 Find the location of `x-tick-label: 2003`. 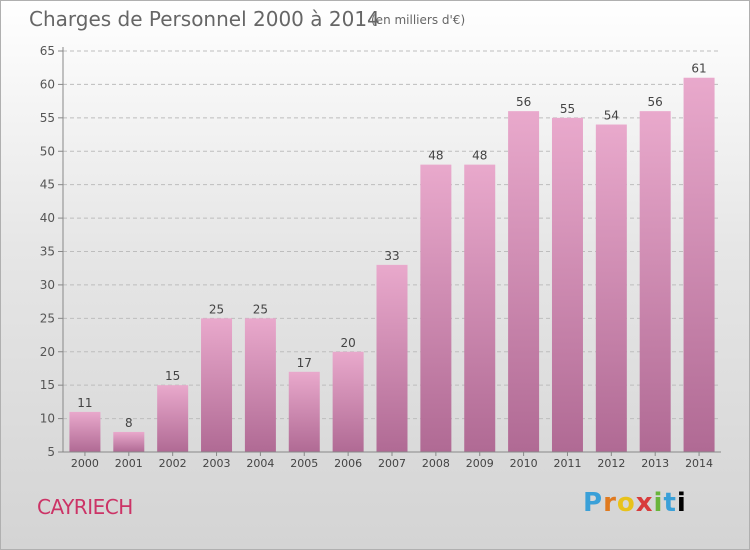

x-tick-label: 2003 is located at coordinates (217, 463).